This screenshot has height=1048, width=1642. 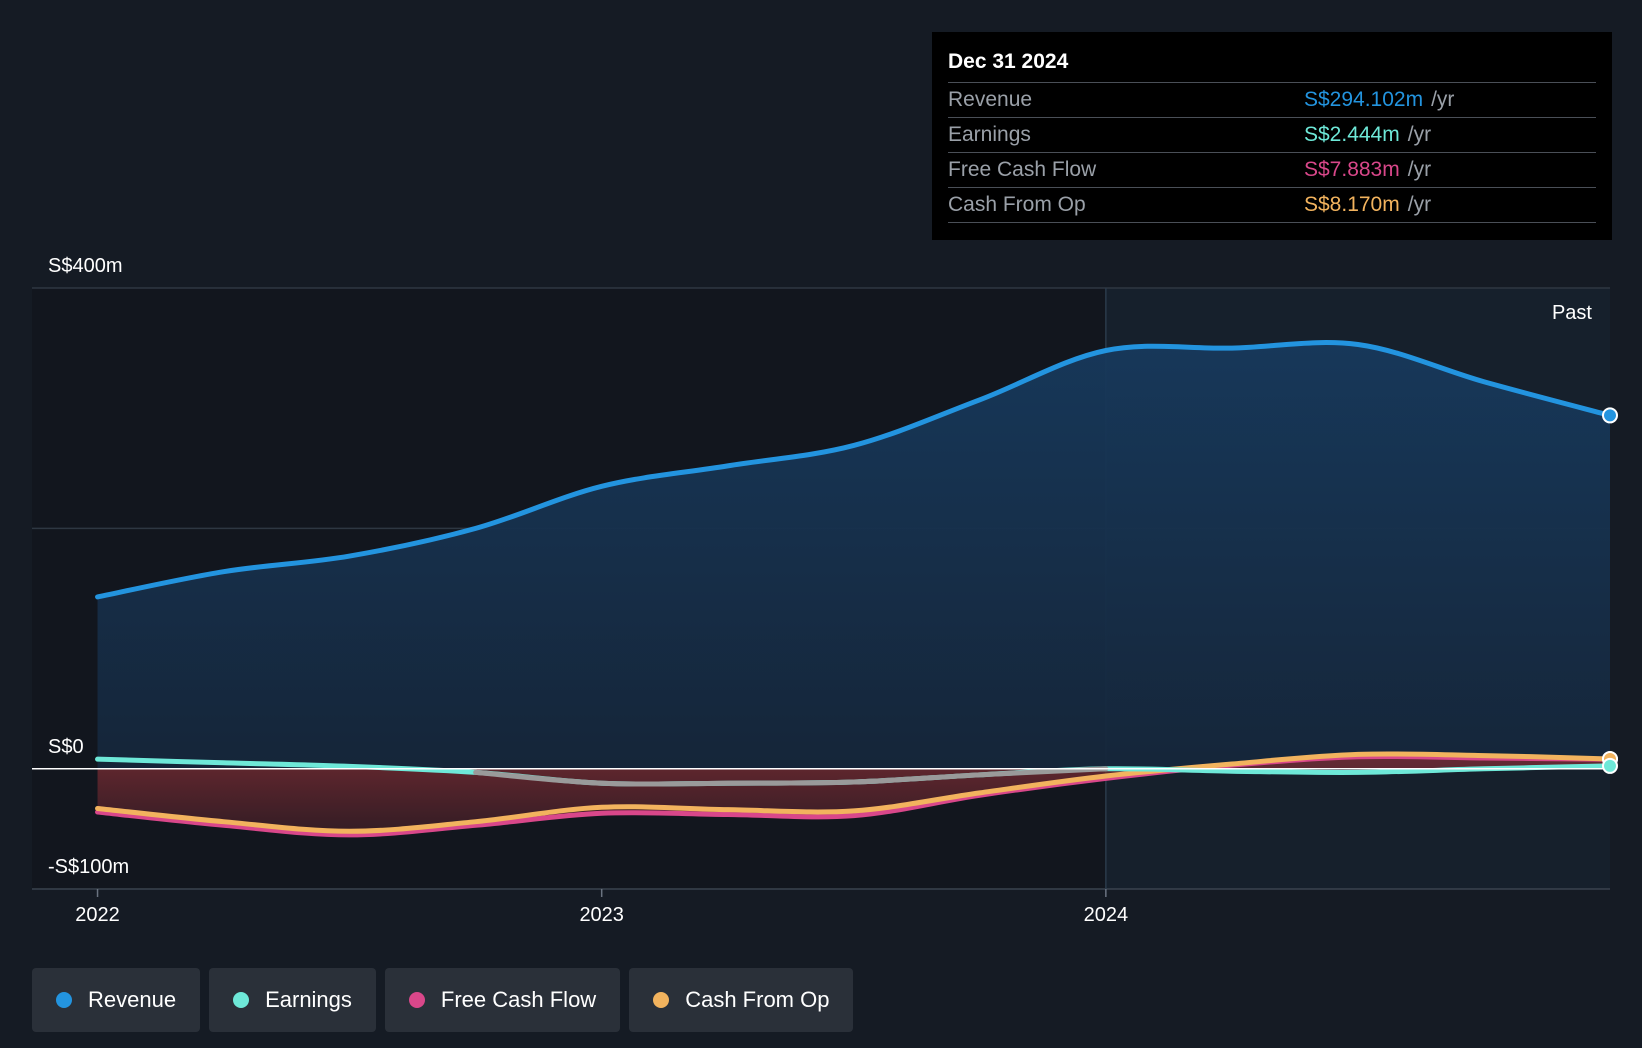 What do you see at coordinates (989, 134) in the screenshot?
I see `tooltip-label: Earnings` at bounding box center [989, 134].